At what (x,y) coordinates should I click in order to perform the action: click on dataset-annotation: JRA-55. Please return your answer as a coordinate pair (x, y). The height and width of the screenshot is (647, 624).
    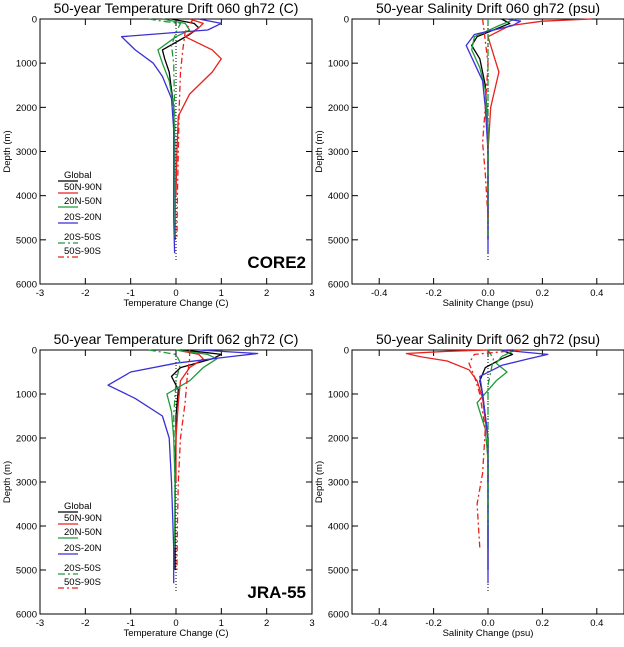
    Looking at the image, I should click on (276, 592).